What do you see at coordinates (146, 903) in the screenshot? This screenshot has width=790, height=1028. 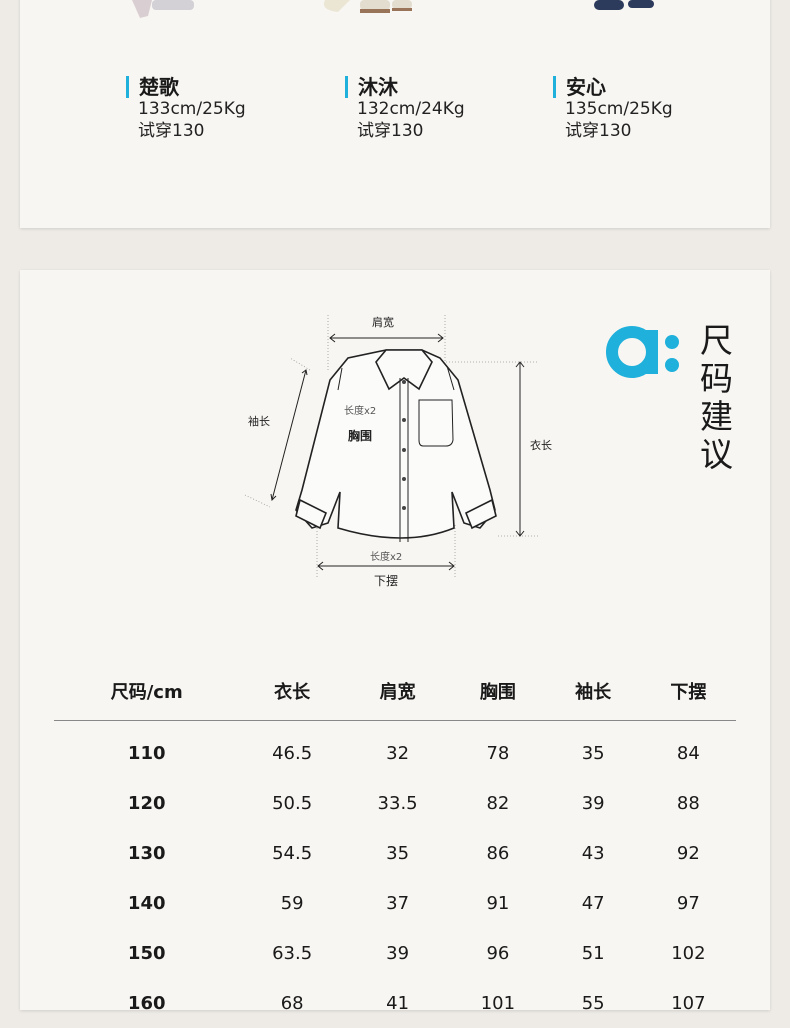 I see `table-cell: 140` at bounding box center [146, 903].